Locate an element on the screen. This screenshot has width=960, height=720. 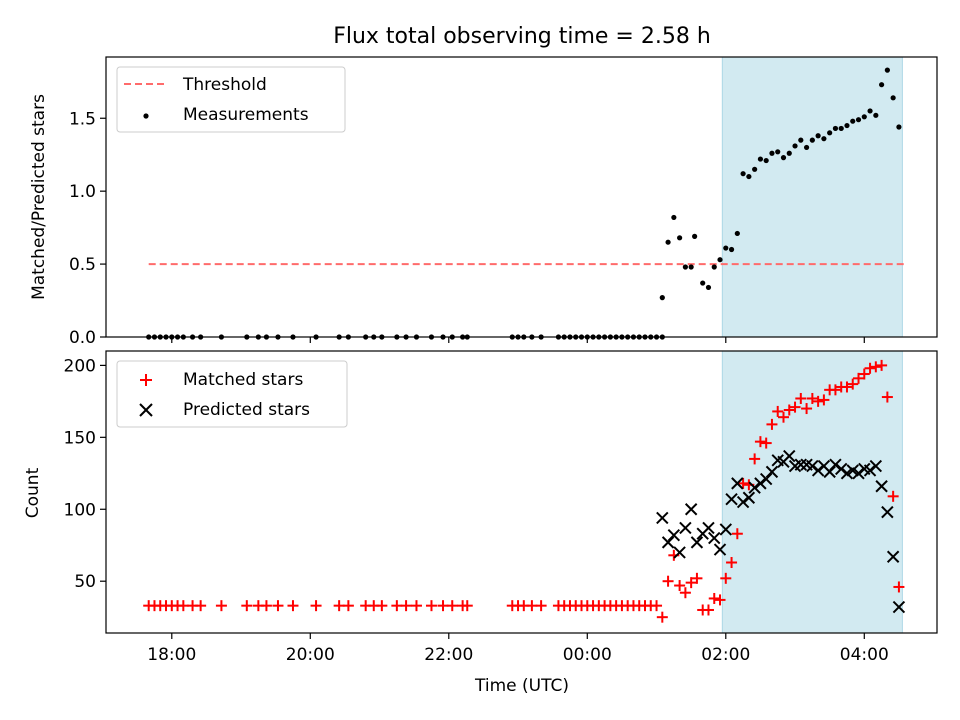
y-tick-label: 0.5 is located at coordinates (82, 265).